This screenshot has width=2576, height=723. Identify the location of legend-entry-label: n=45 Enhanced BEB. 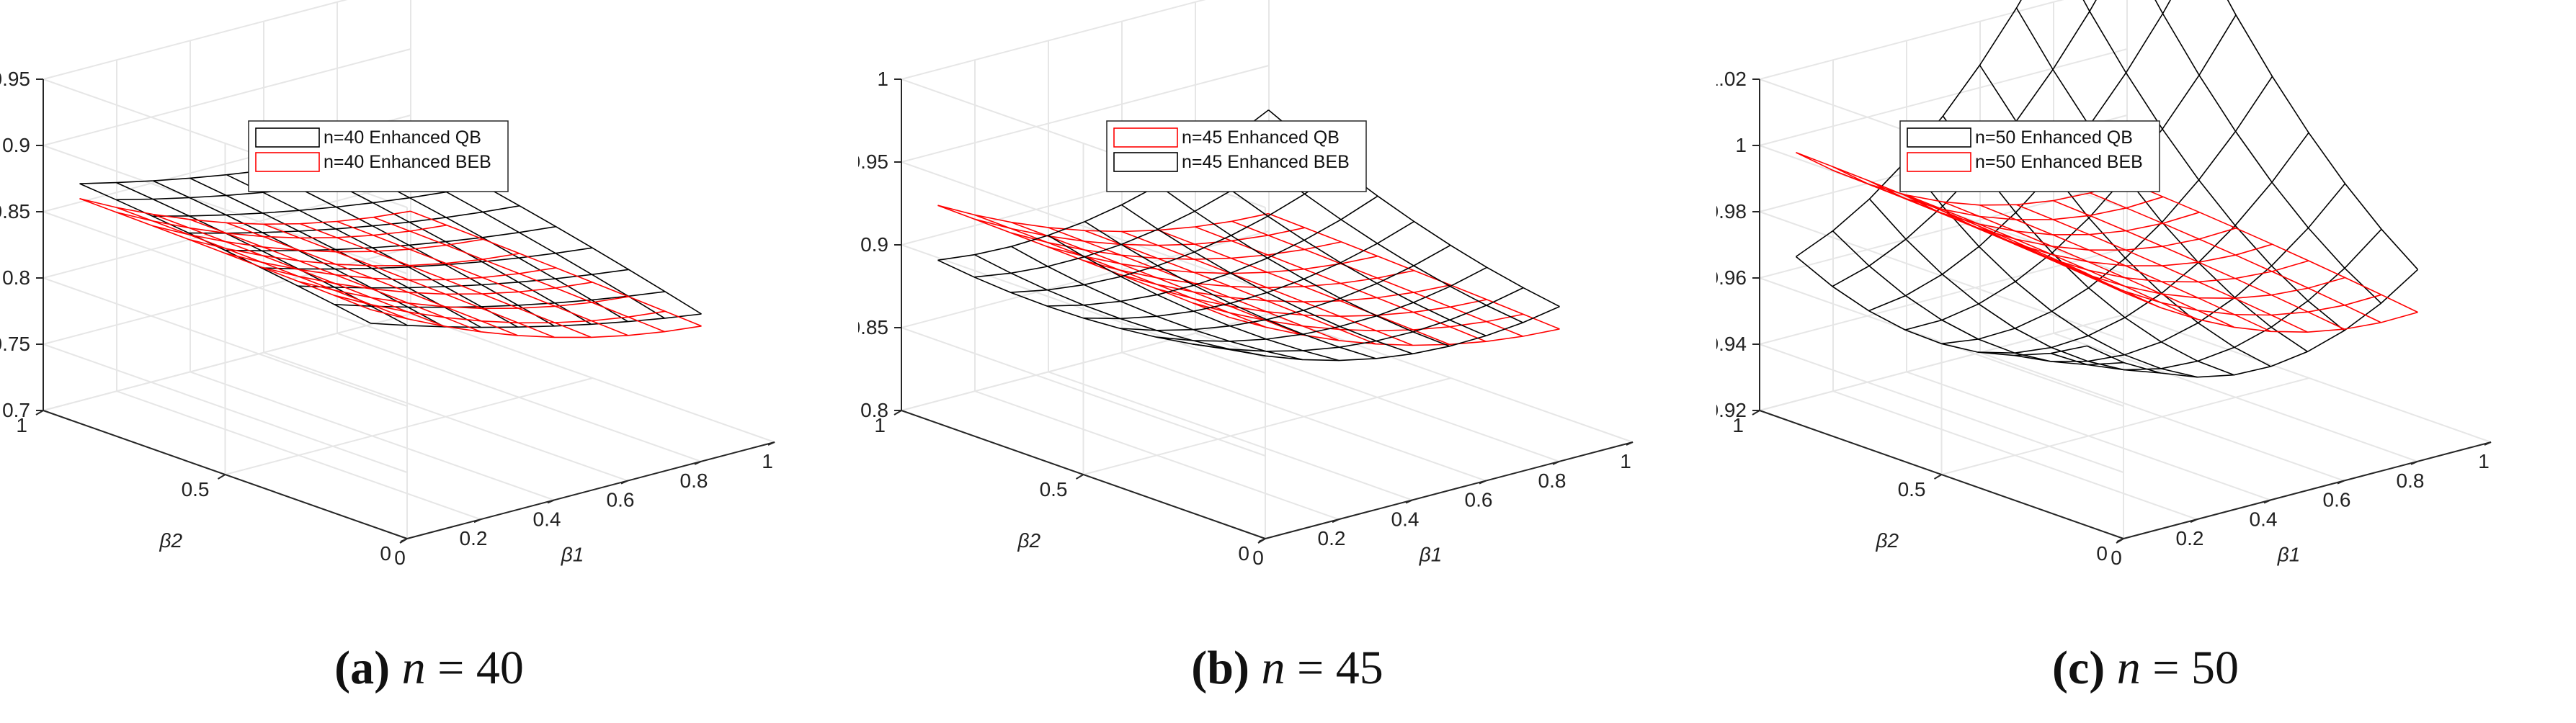
(1266, 162).